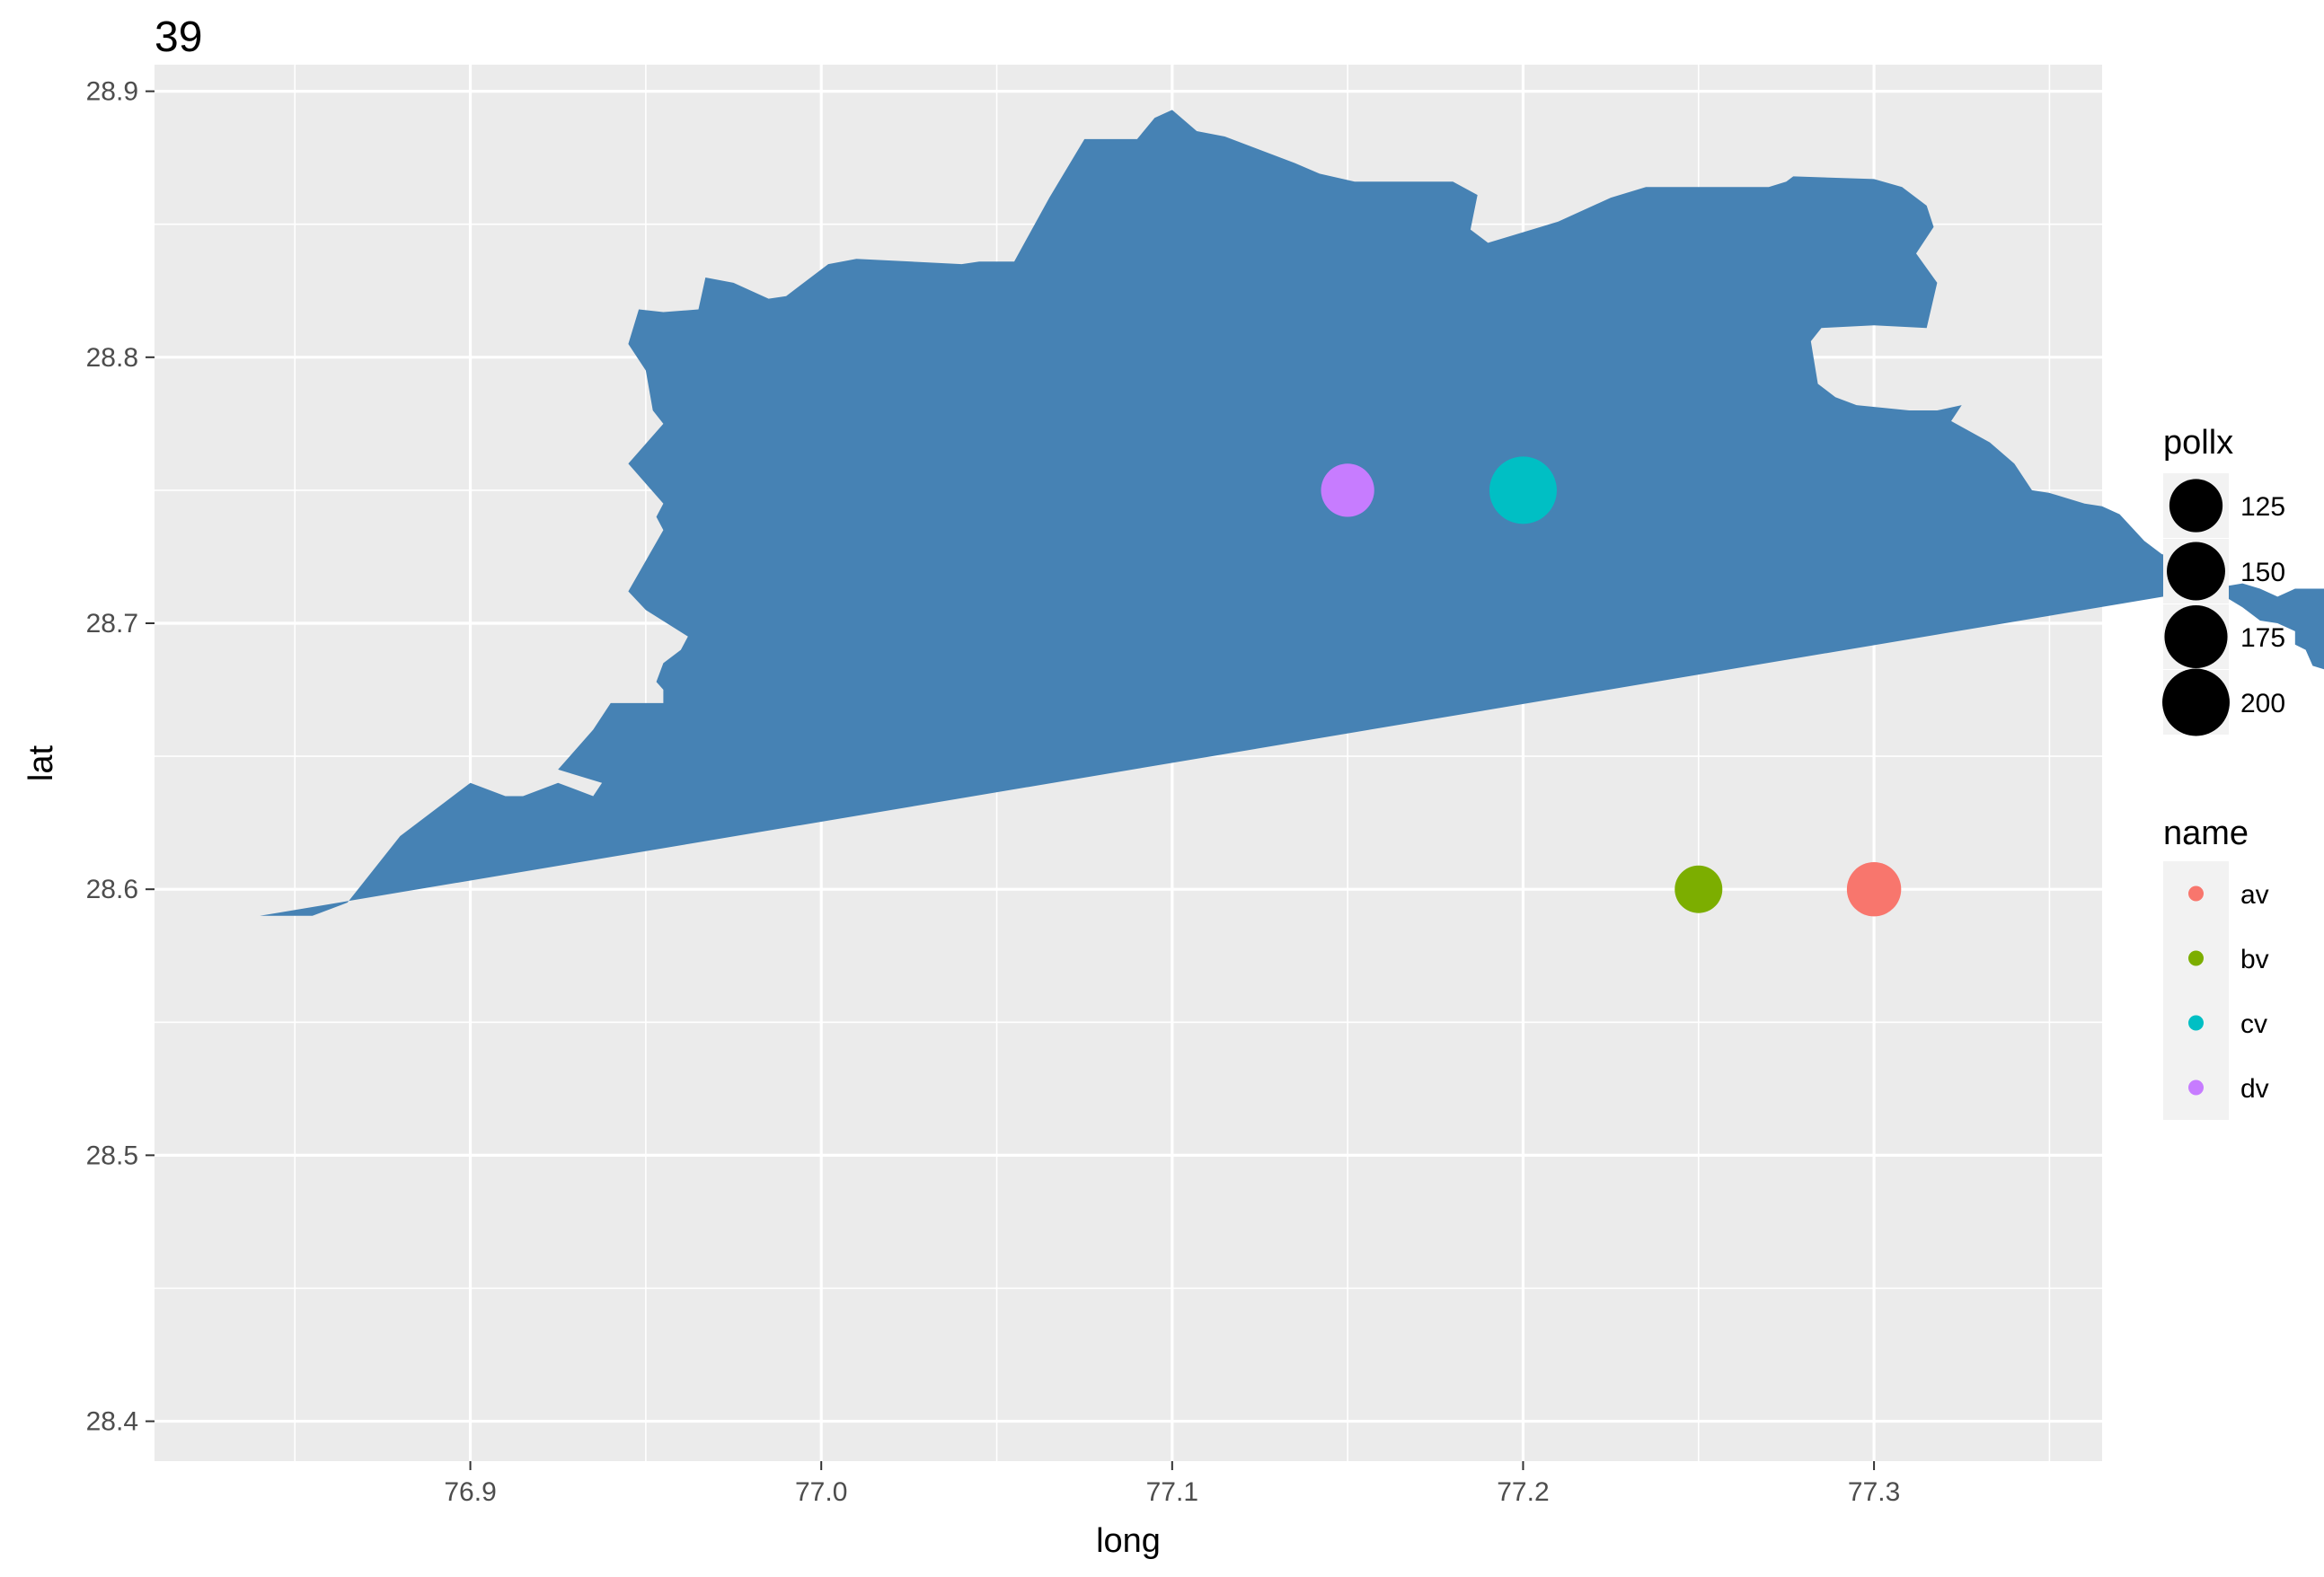  What do you see at coordinates (2206, 833) in the screenshot?
I see `color-legend-title: name` at bounding box center [2206, 833].